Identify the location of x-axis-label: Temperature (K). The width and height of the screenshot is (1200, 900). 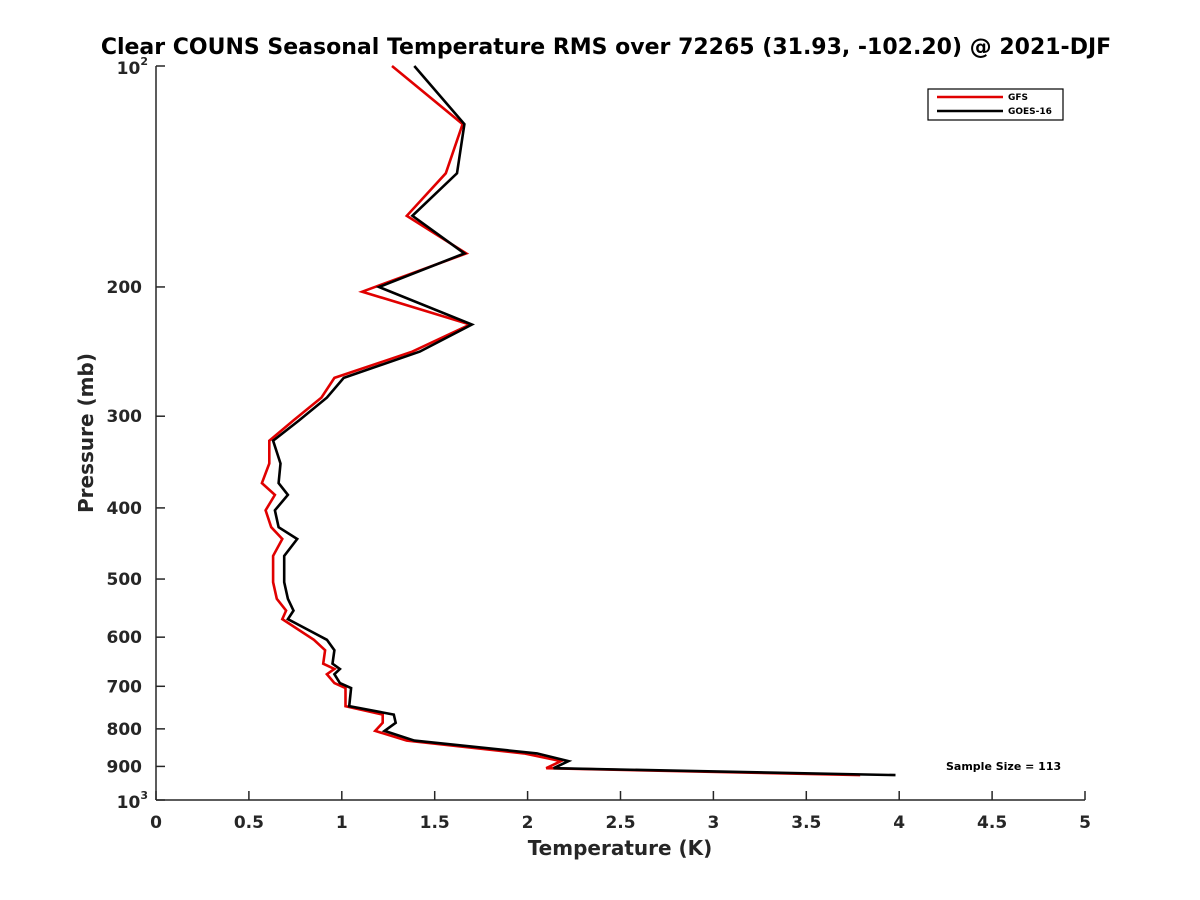
(620, 848).